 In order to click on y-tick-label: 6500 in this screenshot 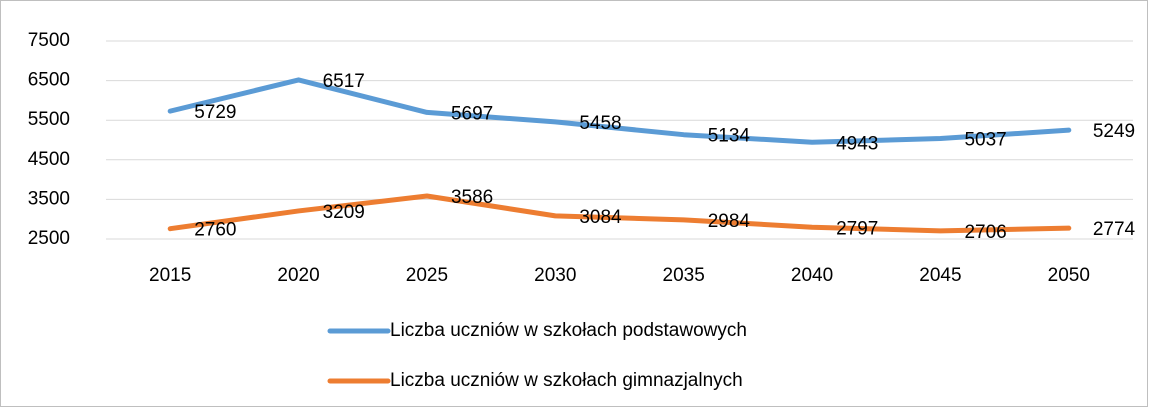, I will do `click(49, 80)`.